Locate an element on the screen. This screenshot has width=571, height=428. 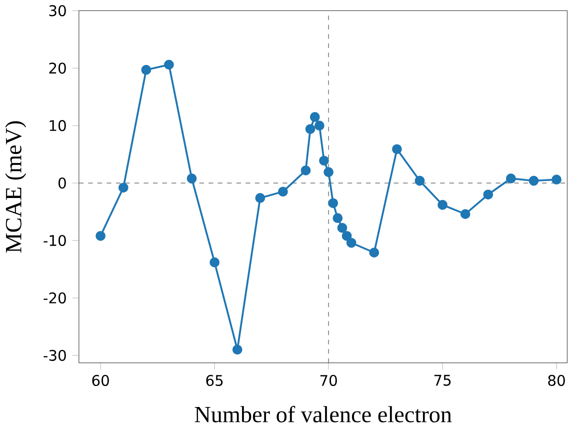
x-tick-label: 60 is located at coordinates (100, 380).